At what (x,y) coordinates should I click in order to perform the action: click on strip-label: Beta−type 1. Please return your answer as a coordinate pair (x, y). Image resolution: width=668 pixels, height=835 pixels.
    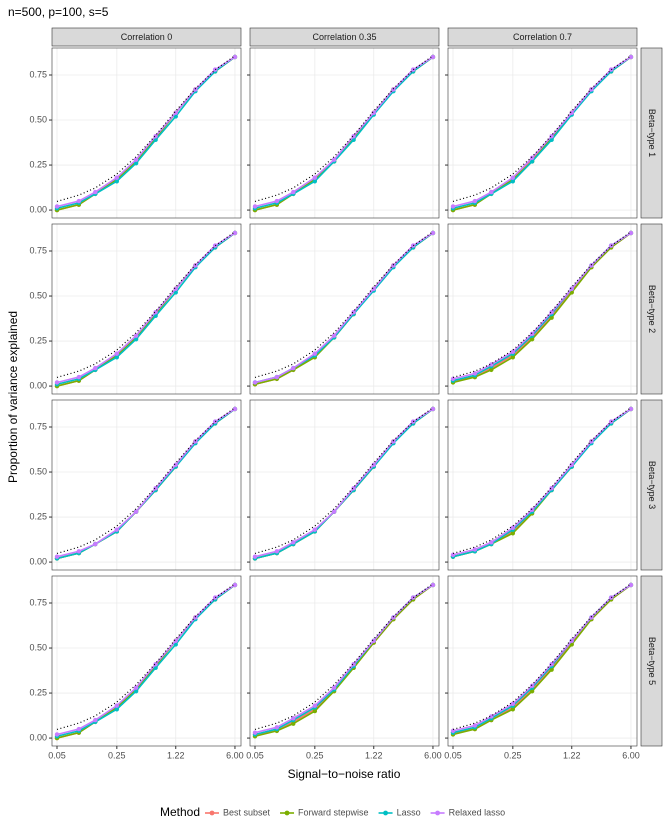
    Looking at the image, I should click on (652, 133).